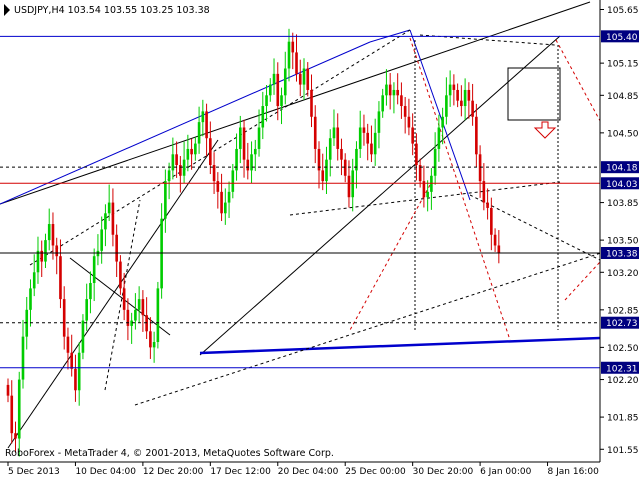 Image resolution: width=640 pixels, height=480 pixels. Describe the element at coordinates (623, 11) in the screenshot. I see `price-tick-label: 105.65` at that location.